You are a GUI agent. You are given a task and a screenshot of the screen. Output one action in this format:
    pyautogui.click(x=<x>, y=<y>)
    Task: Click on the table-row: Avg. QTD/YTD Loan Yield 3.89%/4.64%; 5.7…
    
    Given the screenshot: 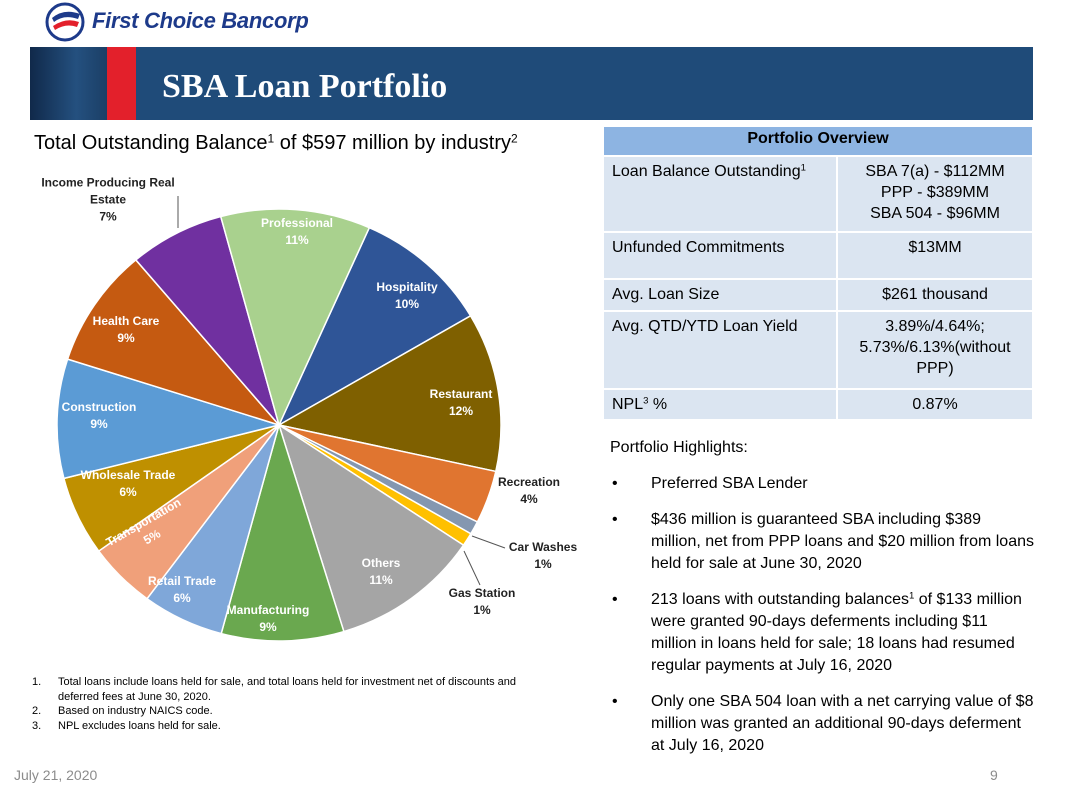 What is the action you would take?
    pyautogui.click(x=818, y=350)
    